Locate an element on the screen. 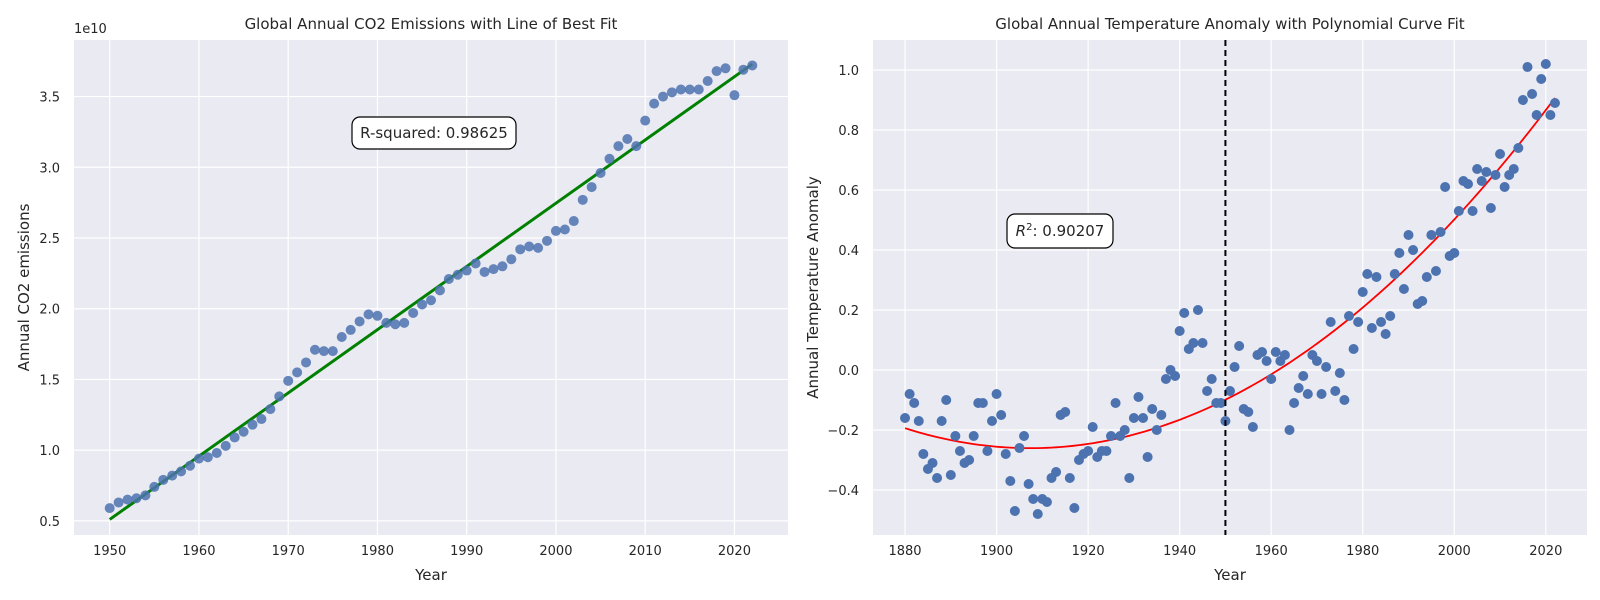 The height and width of the screenshot is (600, 1600). co2-y-offset-label: 1e10 is located at coordinates (90, 29).